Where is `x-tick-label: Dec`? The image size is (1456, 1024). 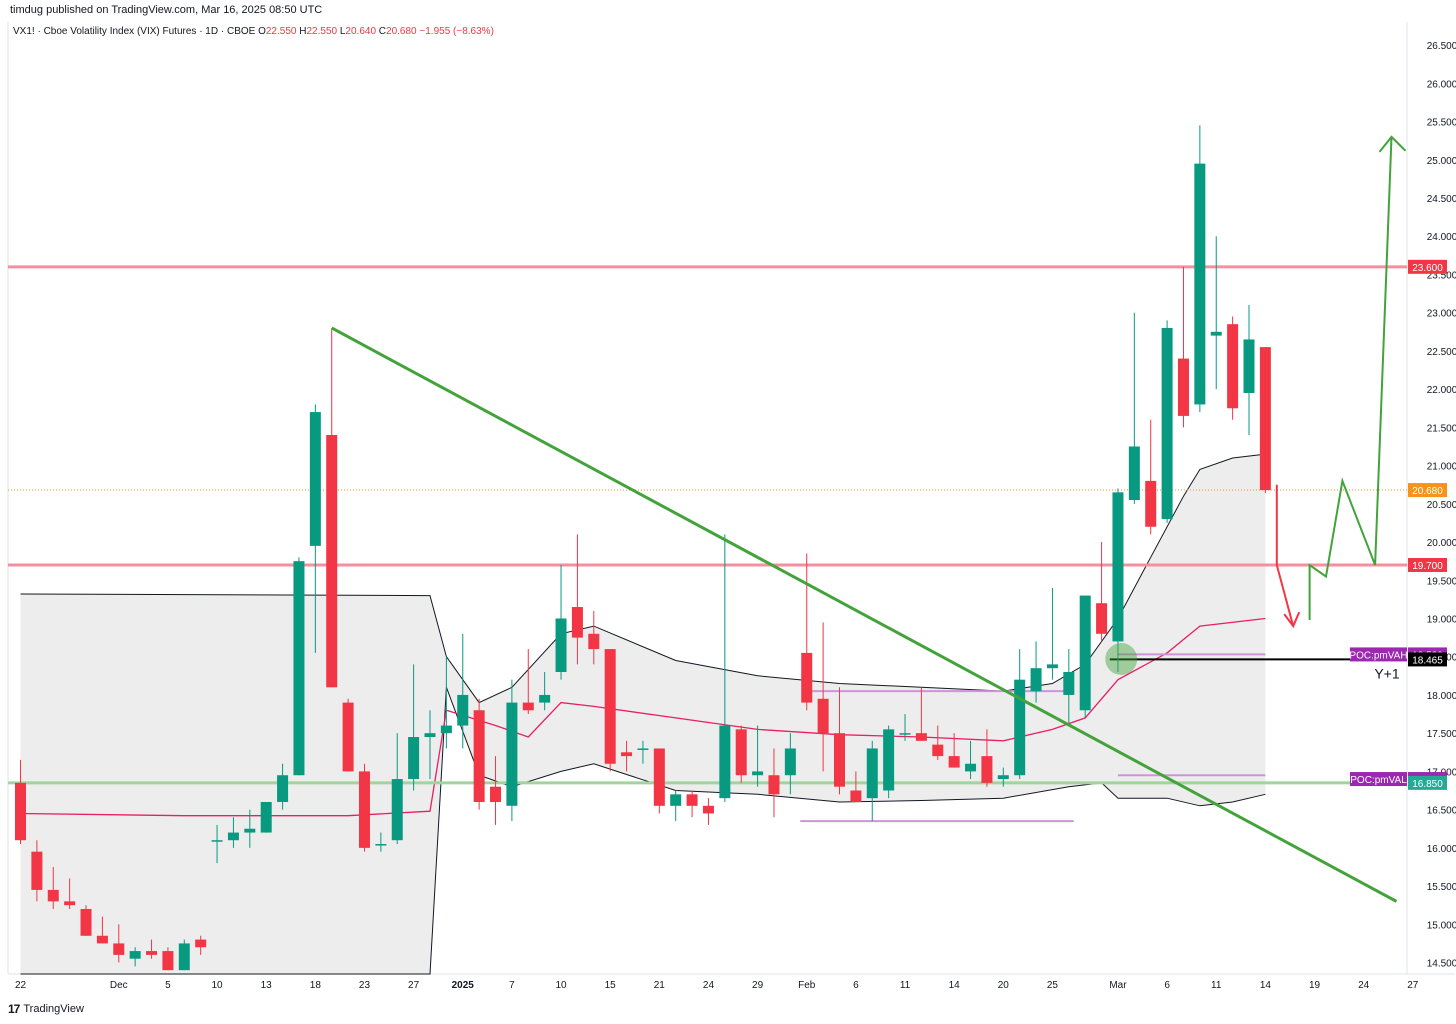 x-tick-label: Dec is located at coordinates (119, 985).